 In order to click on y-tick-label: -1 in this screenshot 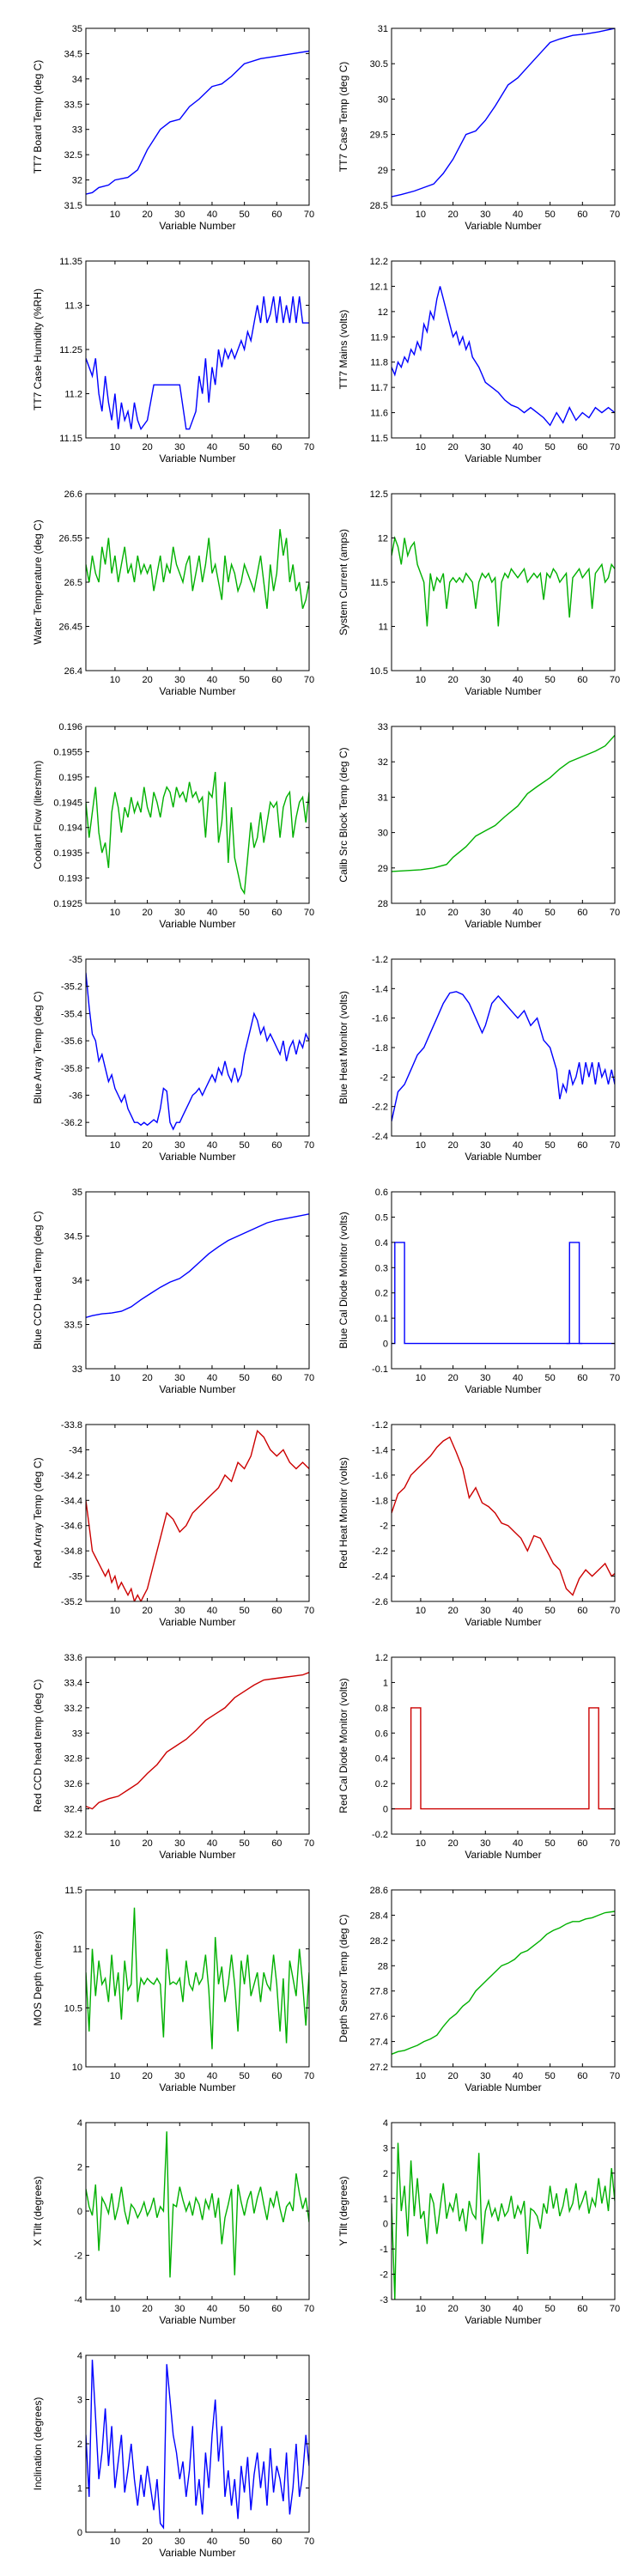, I will do `click(384, 2250)`.